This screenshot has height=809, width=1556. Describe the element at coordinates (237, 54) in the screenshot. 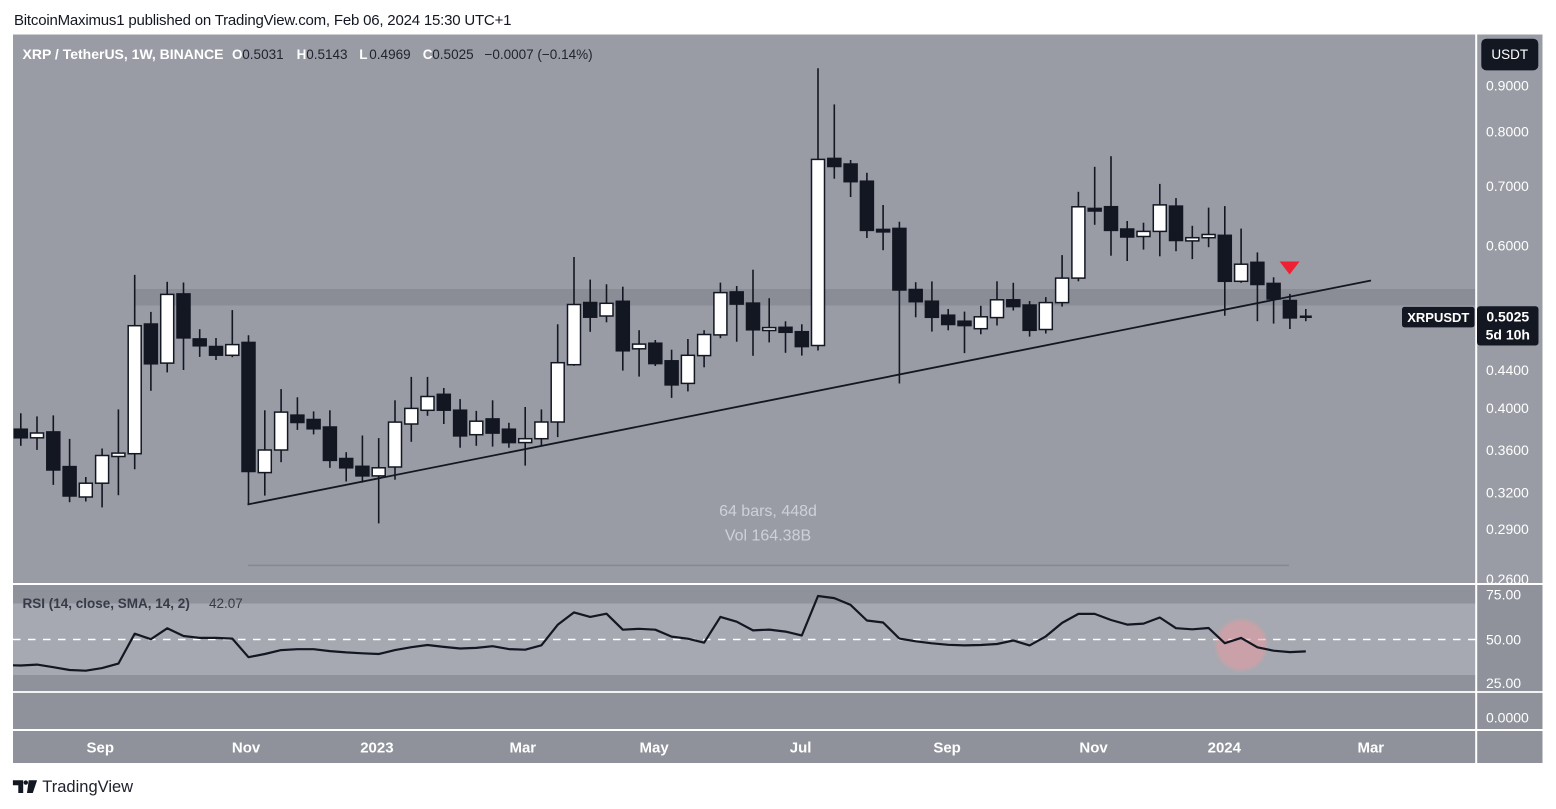

I see `svg-text: O` at that location.